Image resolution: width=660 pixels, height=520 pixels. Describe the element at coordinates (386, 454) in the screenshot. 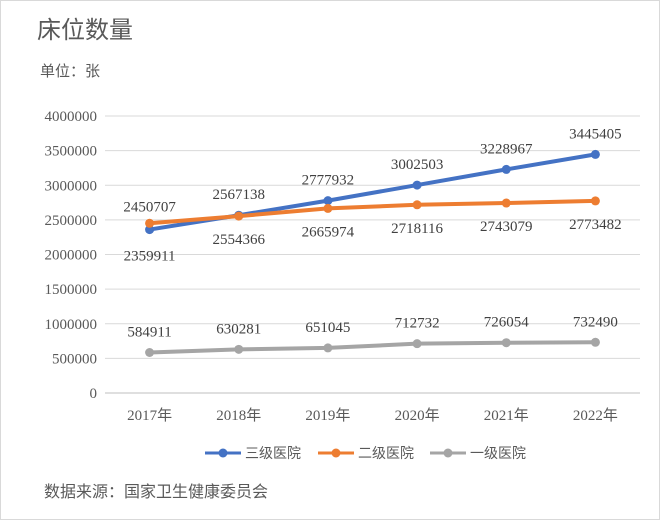

I see `legend-label: 二级医院` at that location.